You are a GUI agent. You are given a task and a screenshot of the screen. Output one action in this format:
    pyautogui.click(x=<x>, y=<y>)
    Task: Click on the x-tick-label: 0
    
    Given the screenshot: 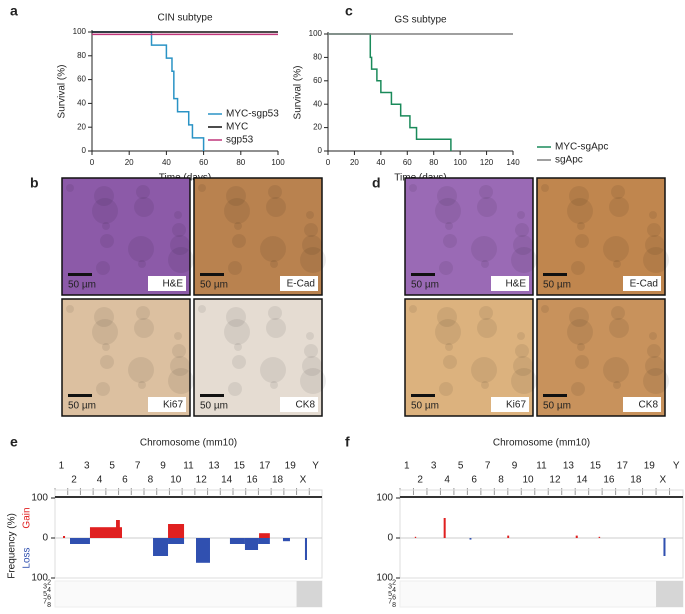 What is the action you would take?
    pyautogui.click(x=328, y=162)
    